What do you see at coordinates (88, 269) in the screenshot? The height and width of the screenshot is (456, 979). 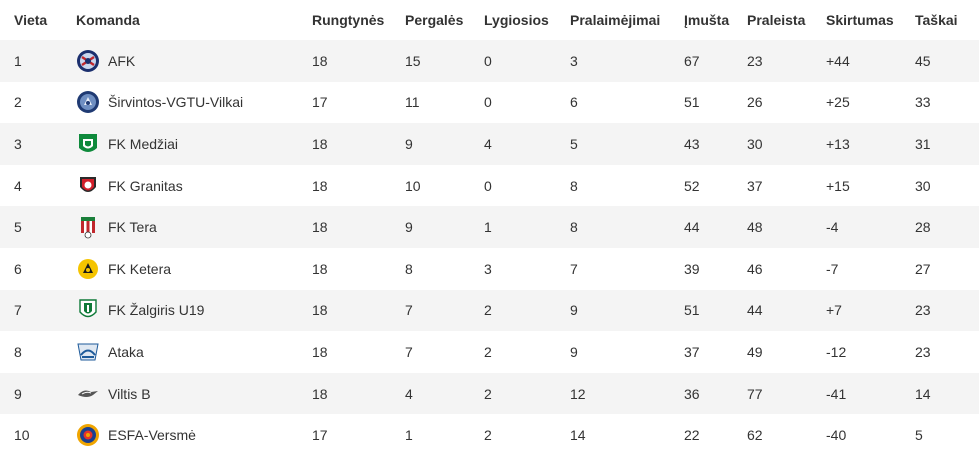 I see `fk-ketera-crest-icon` at bounding box center [88, 269].